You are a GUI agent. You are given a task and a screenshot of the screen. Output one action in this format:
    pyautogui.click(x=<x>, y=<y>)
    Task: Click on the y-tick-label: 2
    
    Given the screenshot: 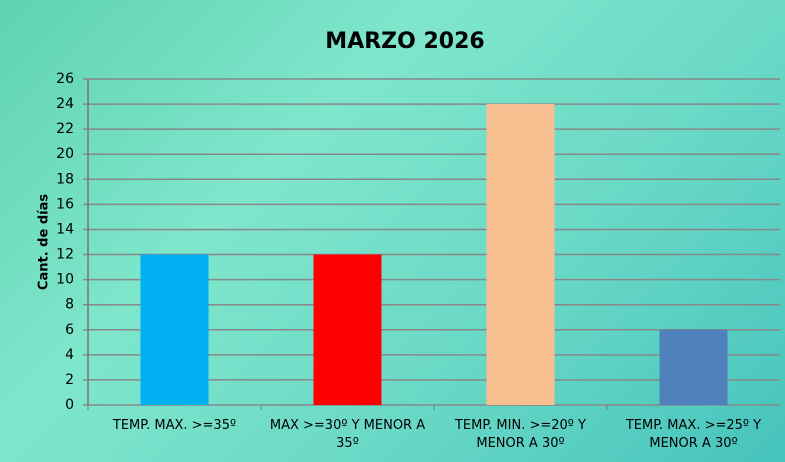 What is the action you would take?
    pyautogui.click(x=69, y=380)
    